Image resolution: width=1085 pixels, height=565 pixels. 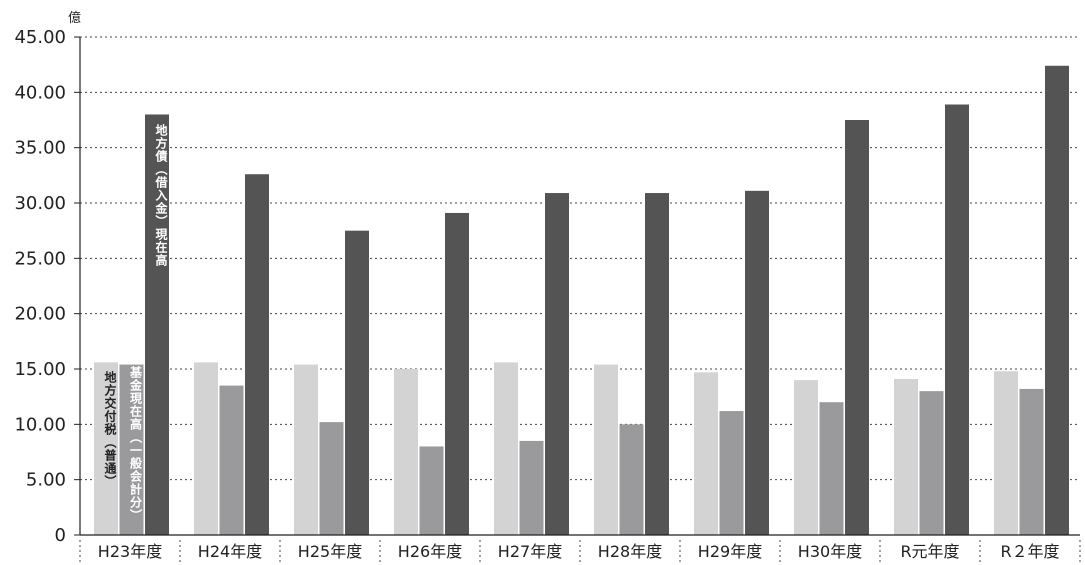 I want to click on x-tick-label: R２年度, so click(x=1029, y=551).